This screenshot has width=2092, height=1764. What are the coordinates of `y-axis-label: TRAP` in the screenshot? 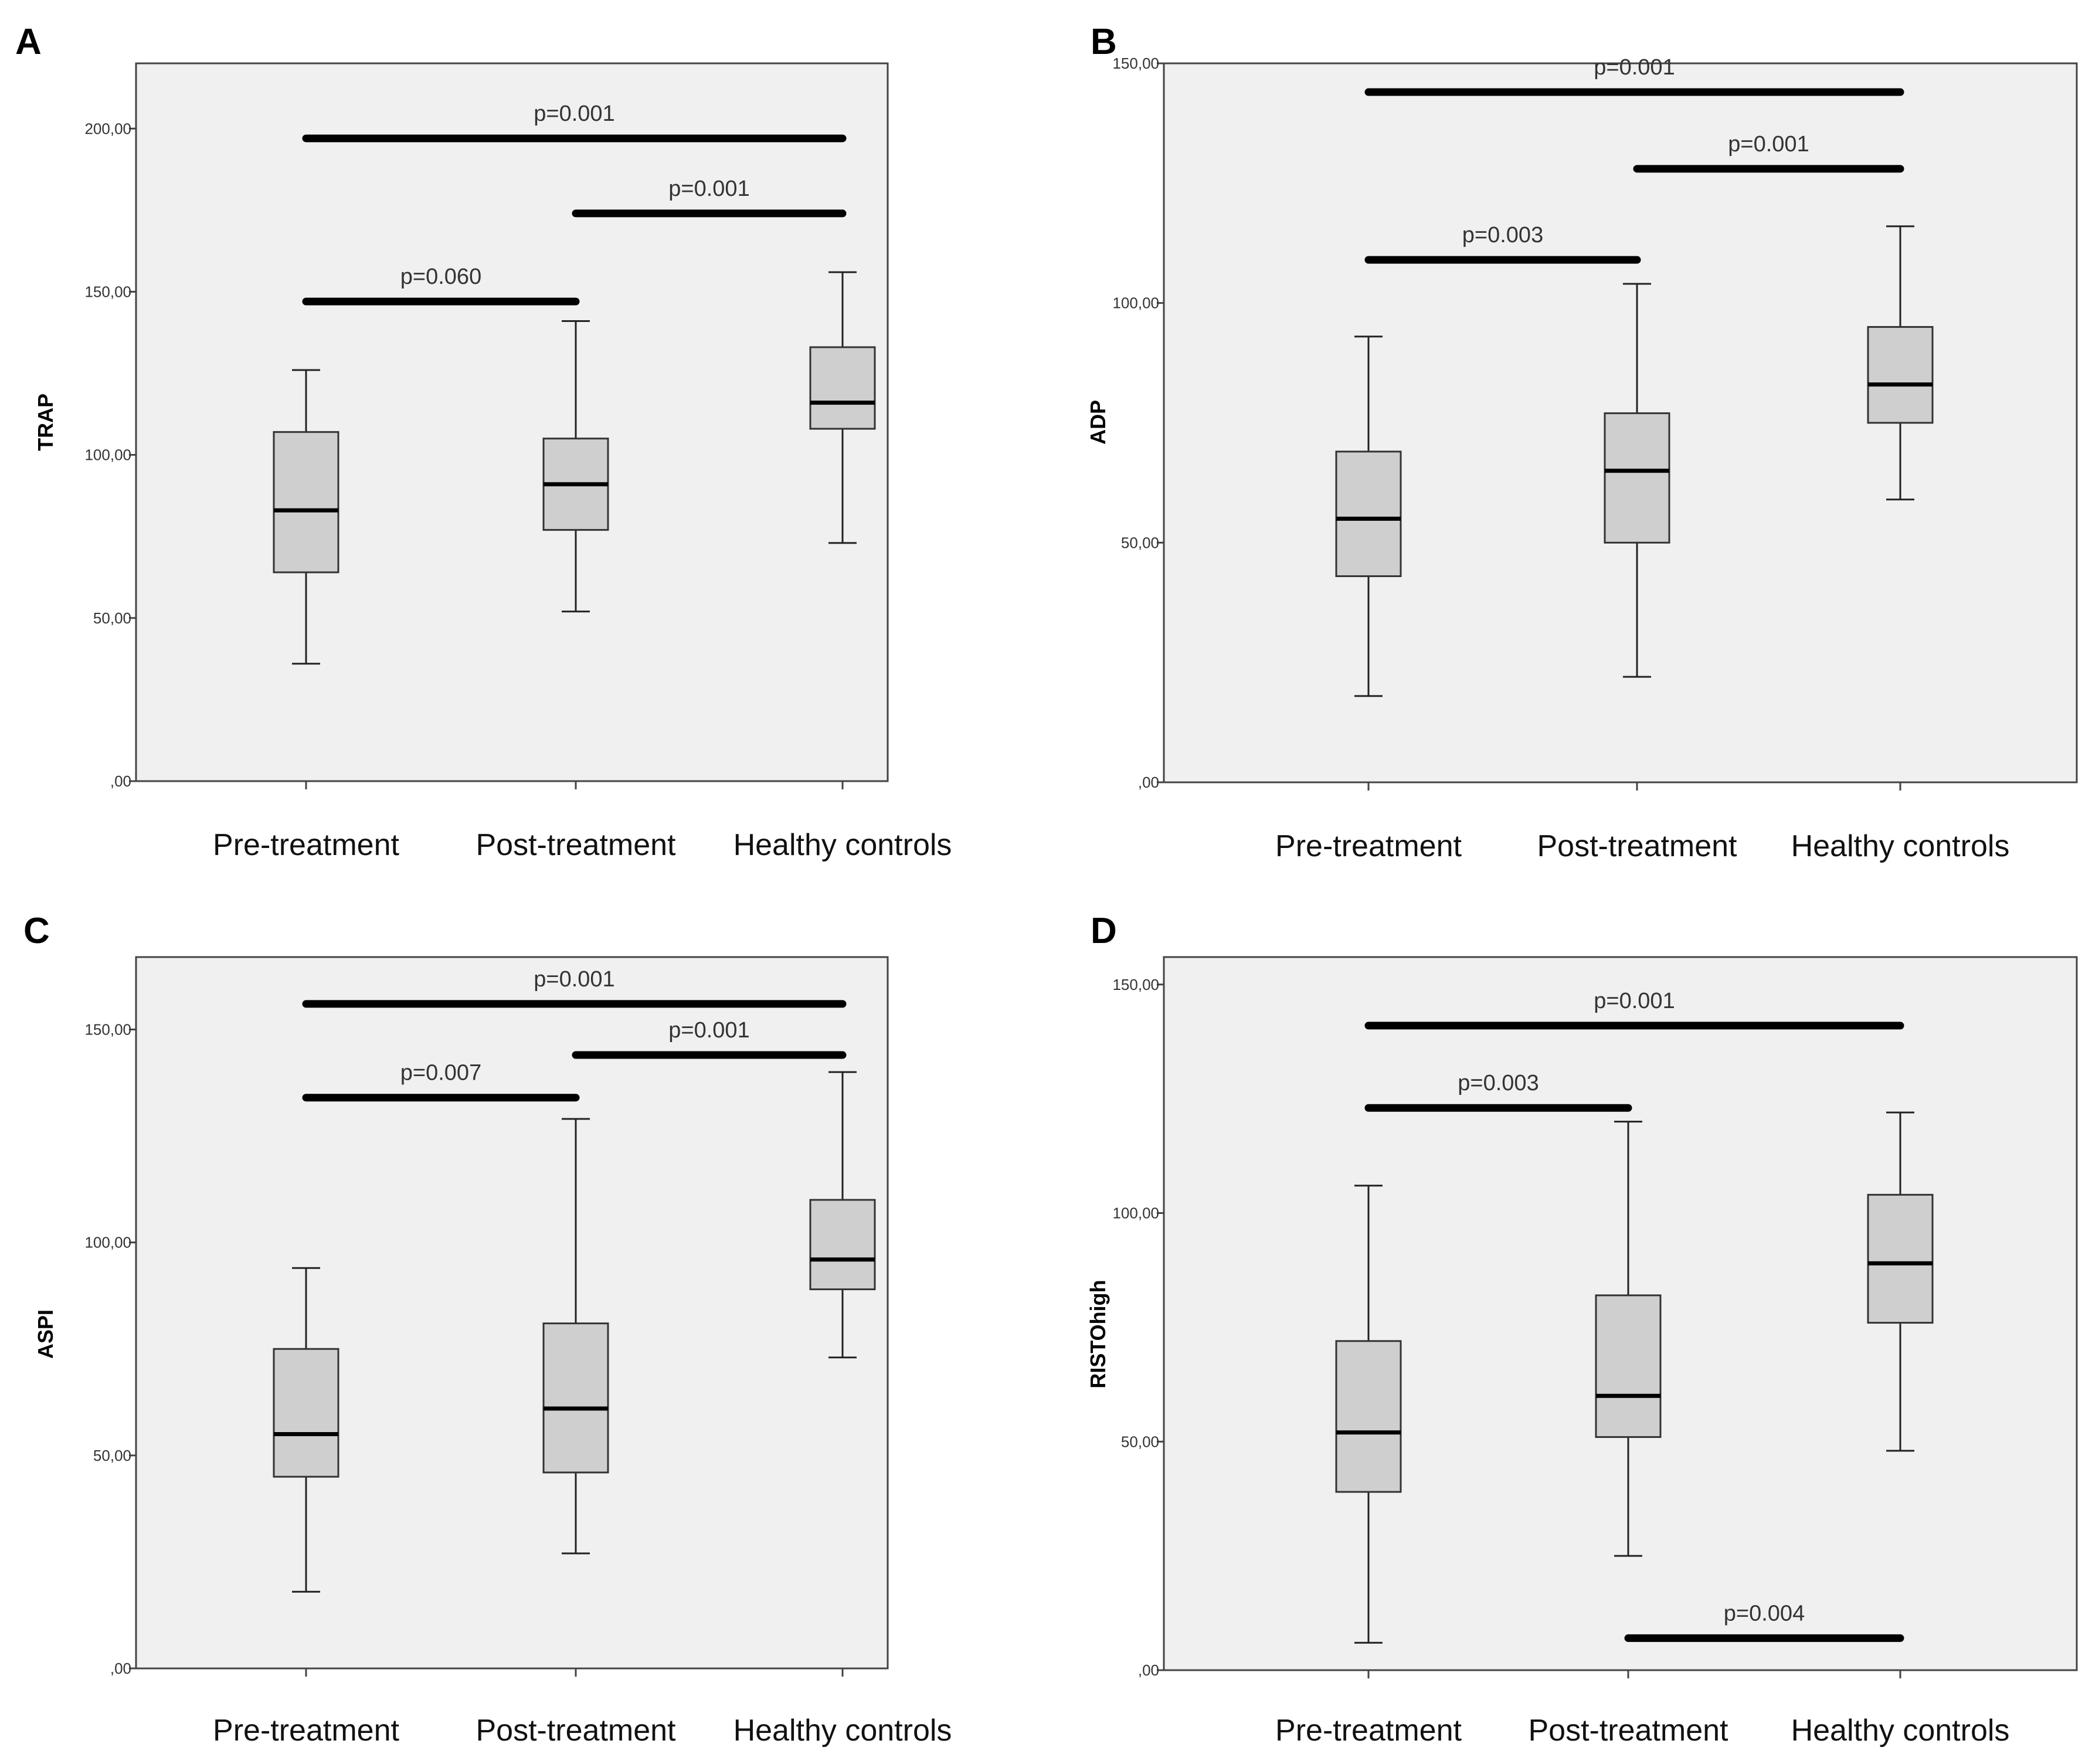 It's located at (45, 422).